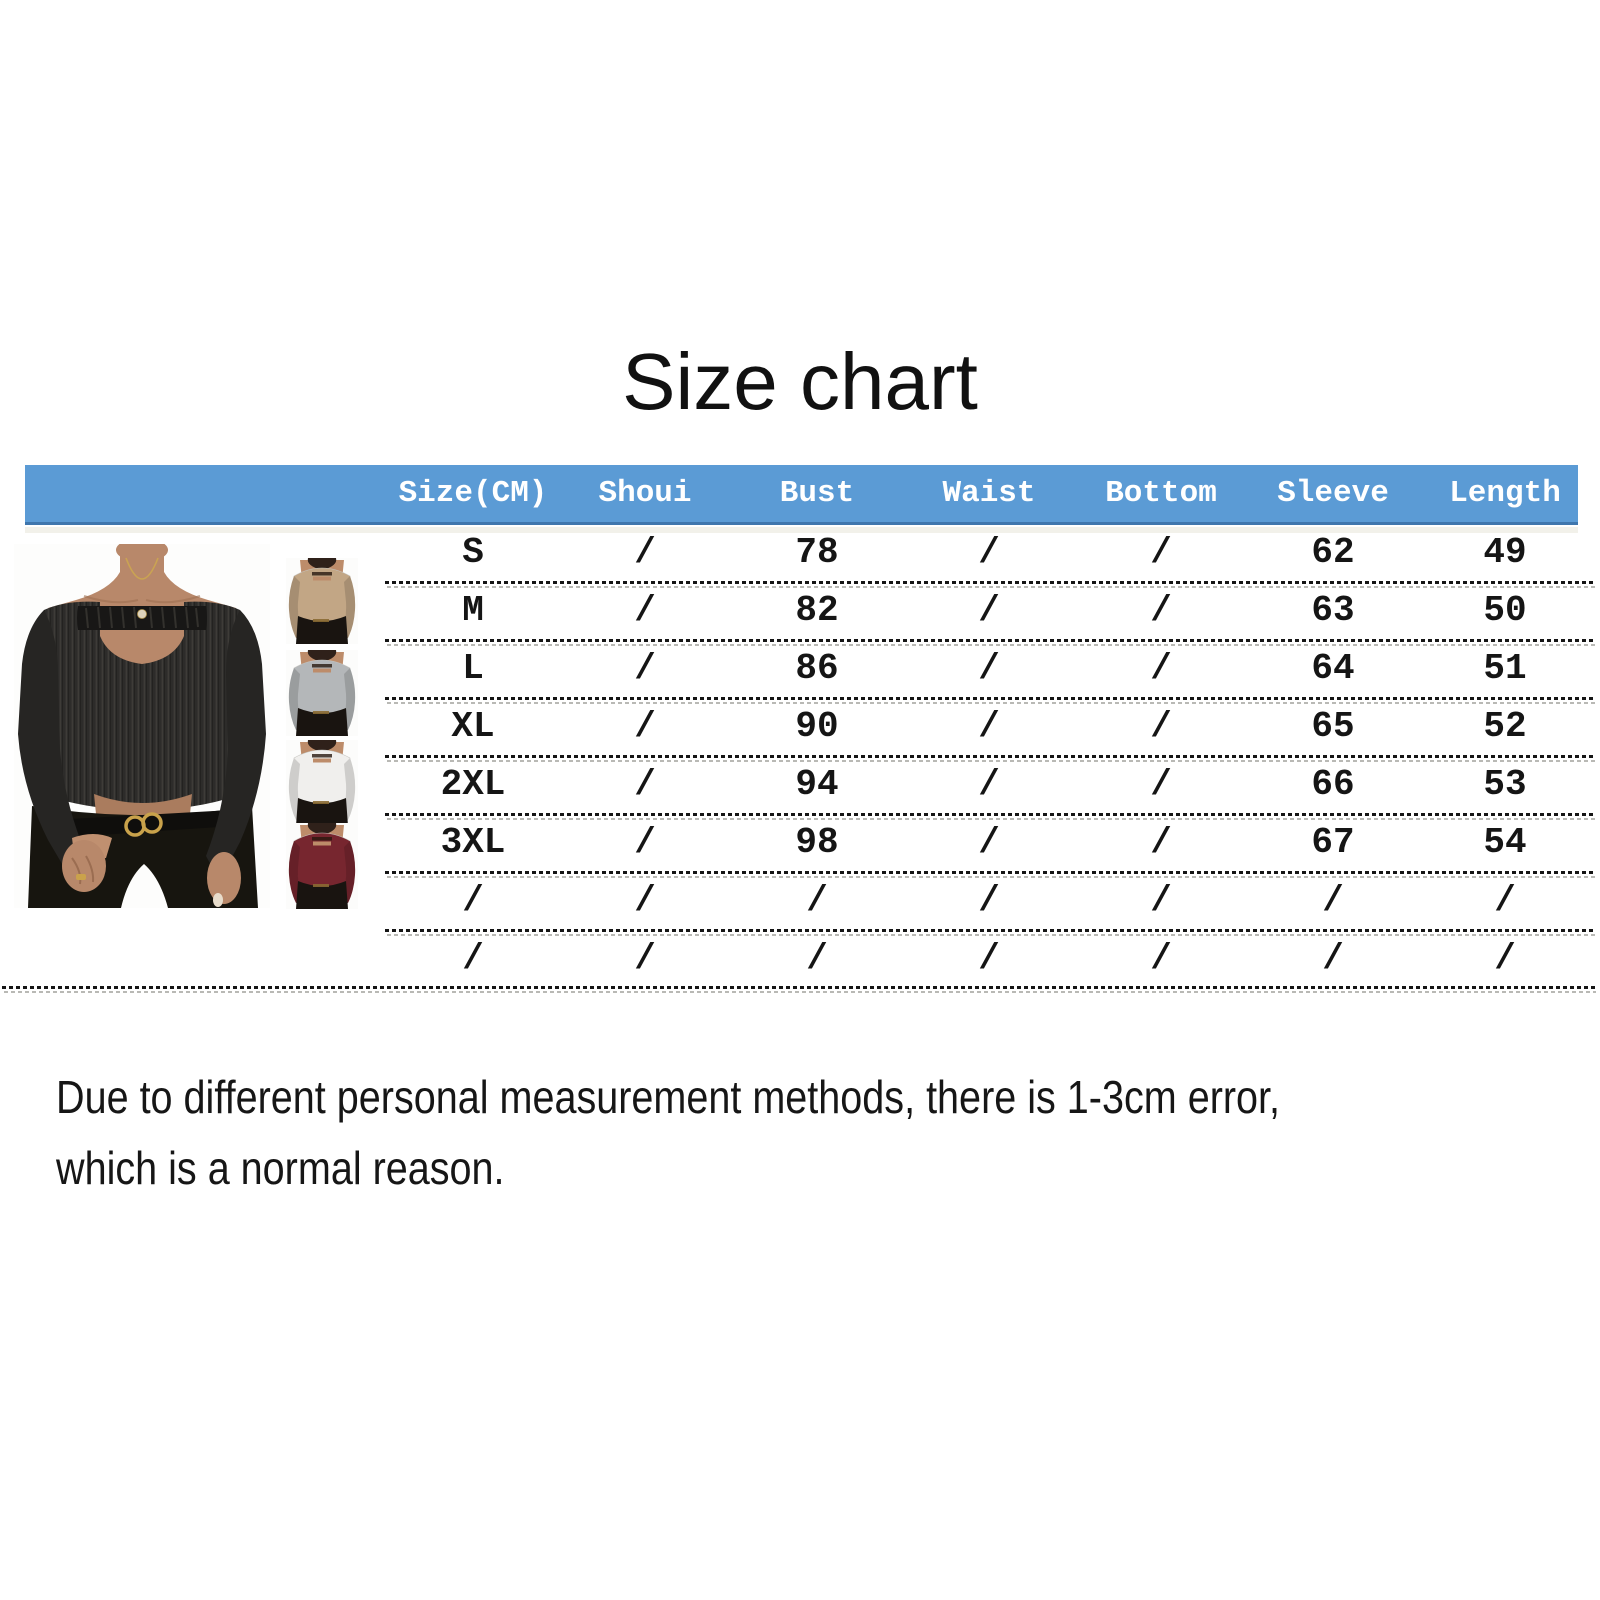 The width and height of the screenshot is (1600, 1600). What do you see at coordinates (473, 784) in the screenshot?
I see `table-cell: 2XL` at bounding box center [473, 784].